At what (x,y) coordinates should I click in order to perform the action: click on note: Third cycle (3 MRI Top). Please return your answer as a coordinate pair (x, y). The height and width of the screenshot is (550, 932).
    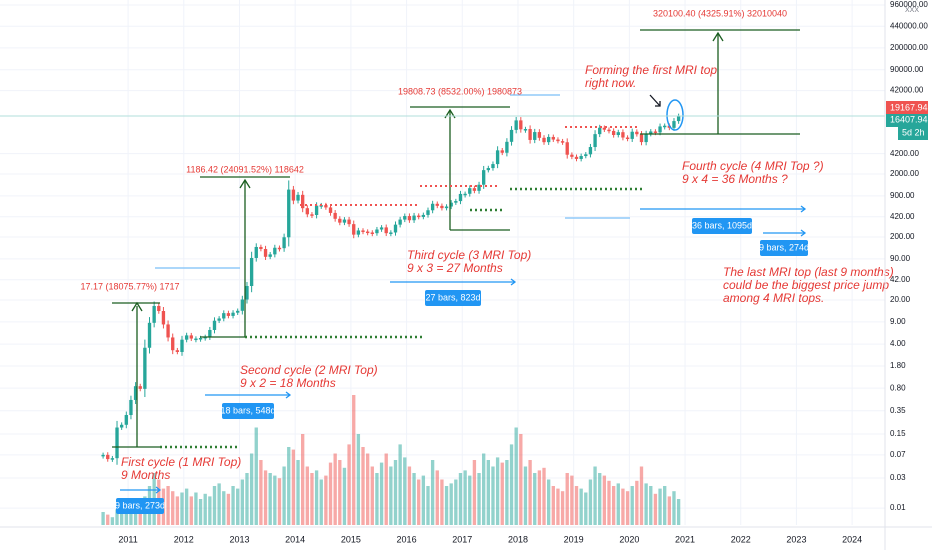
    Looking at the image, I should click on (469, 255).